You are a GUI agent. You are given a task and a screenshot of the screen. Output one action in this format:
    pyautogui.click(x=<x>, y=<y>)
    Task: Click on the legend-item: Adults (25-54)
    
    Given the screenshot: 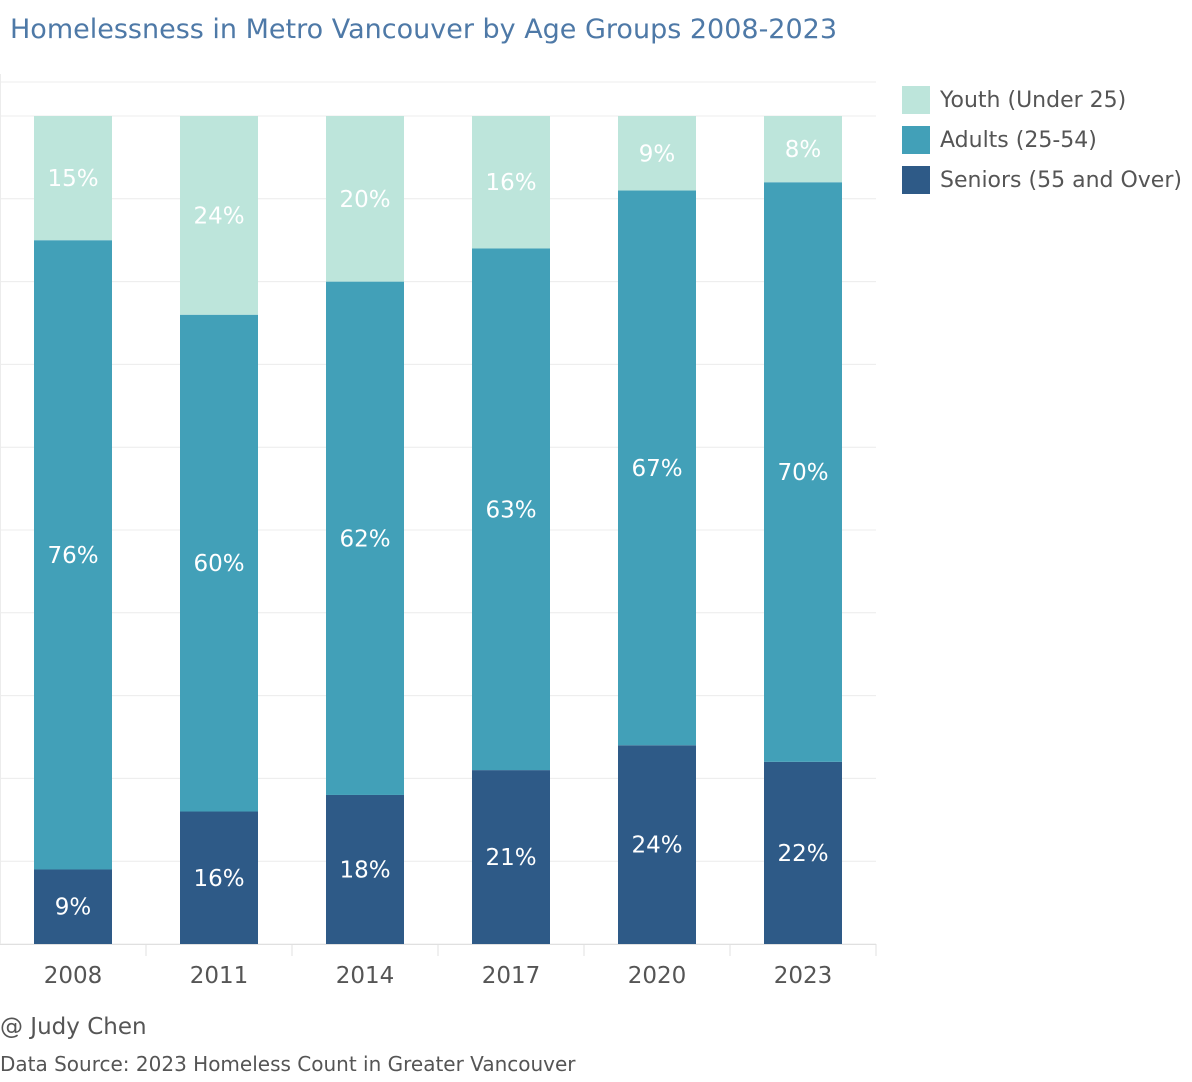 What is the action you would take?
    pyautogui.click(x=1042, y=140)
    